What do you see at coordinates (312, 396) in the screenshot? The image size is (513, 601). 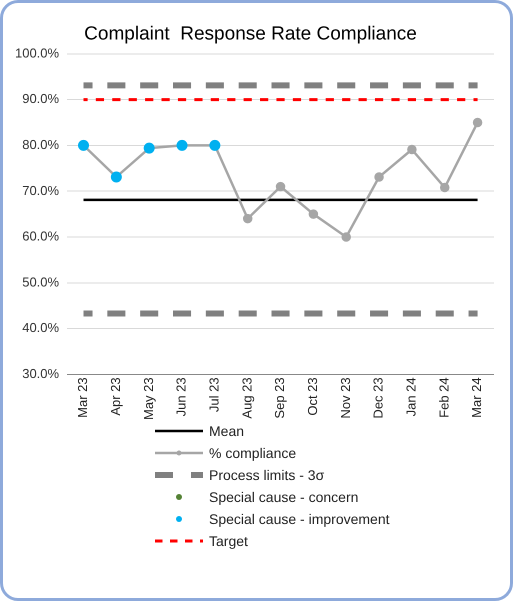 I see `x-tick-label: Oct 23` at bounding box center [312, 396].